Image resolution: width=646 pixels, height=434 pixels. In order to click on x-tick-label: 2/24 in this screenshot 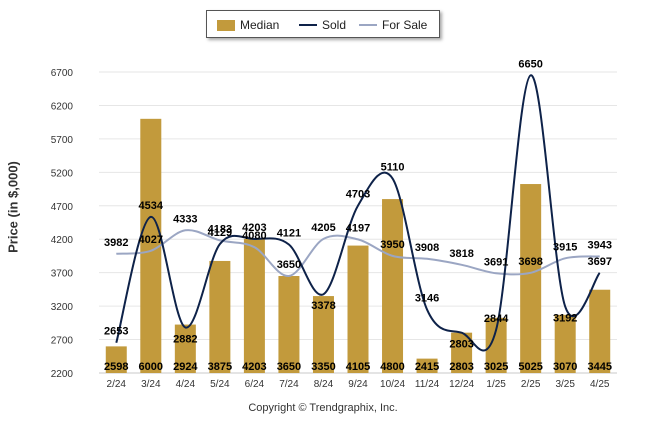, I will do `click(117, 384)`.